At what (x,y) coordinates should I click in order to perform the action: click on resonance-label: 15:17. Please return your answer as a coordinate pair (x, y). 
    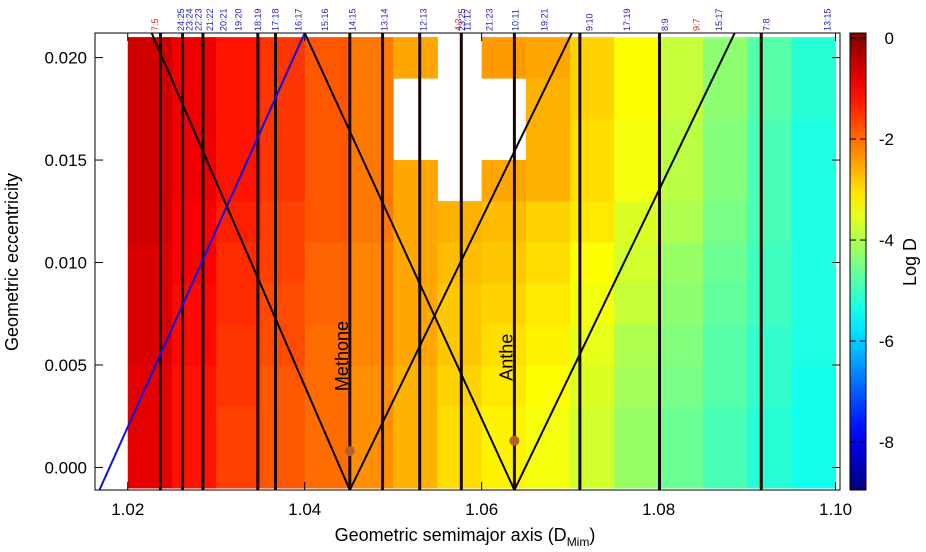
    Looking at the image, I should click on (719, 19).